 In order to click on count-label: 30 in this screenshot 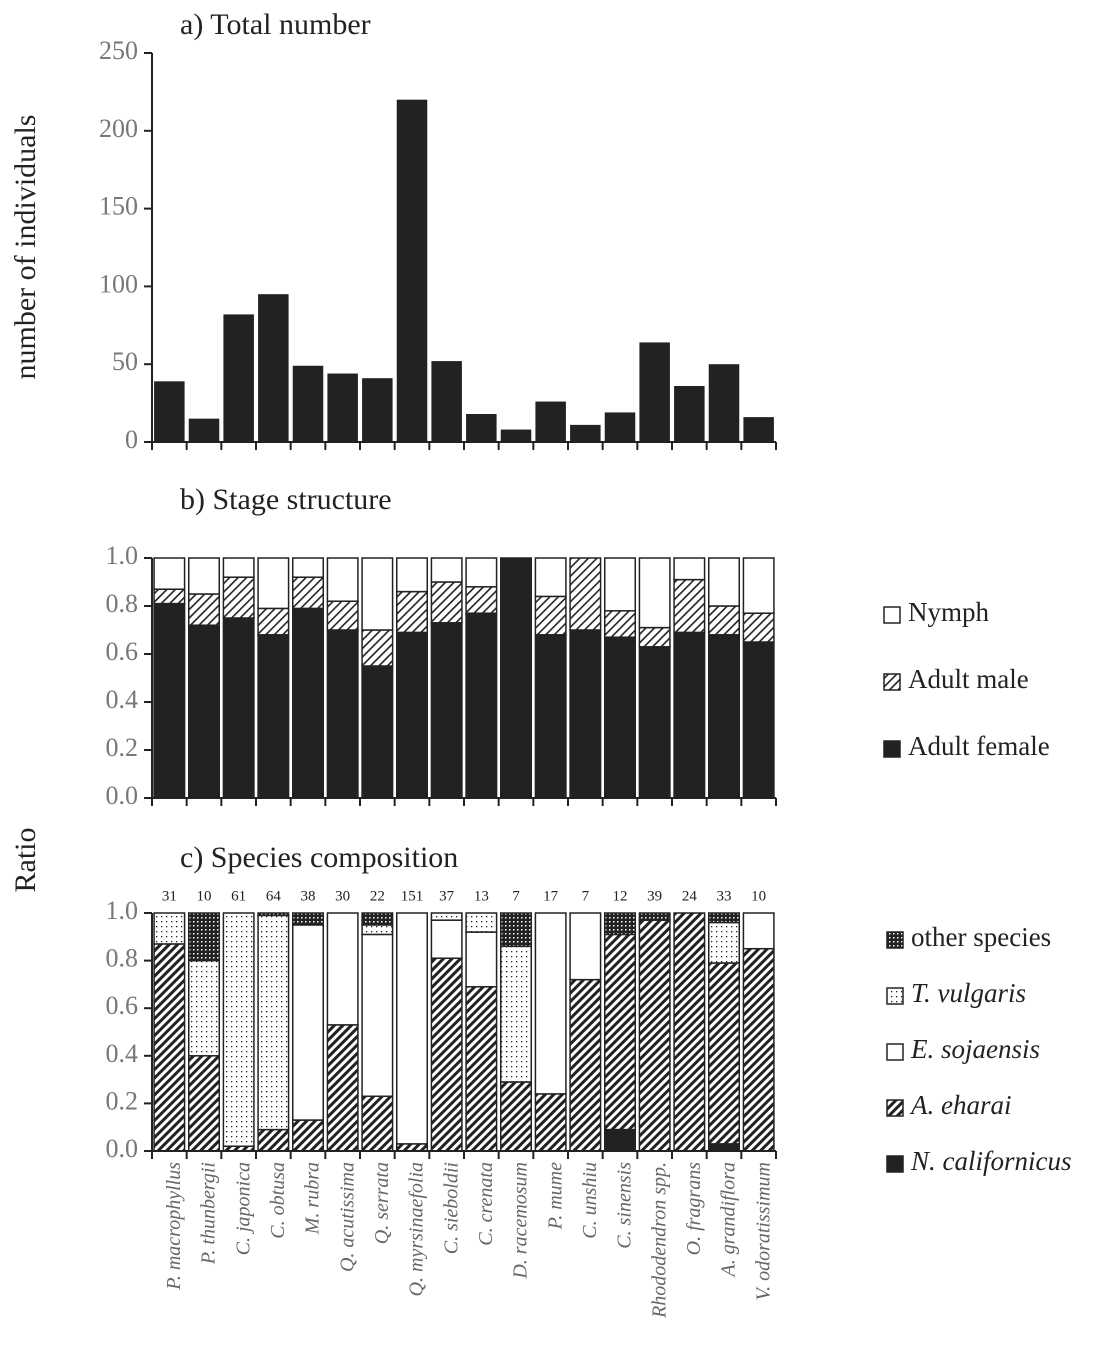, I will do `click(342, 896)`.